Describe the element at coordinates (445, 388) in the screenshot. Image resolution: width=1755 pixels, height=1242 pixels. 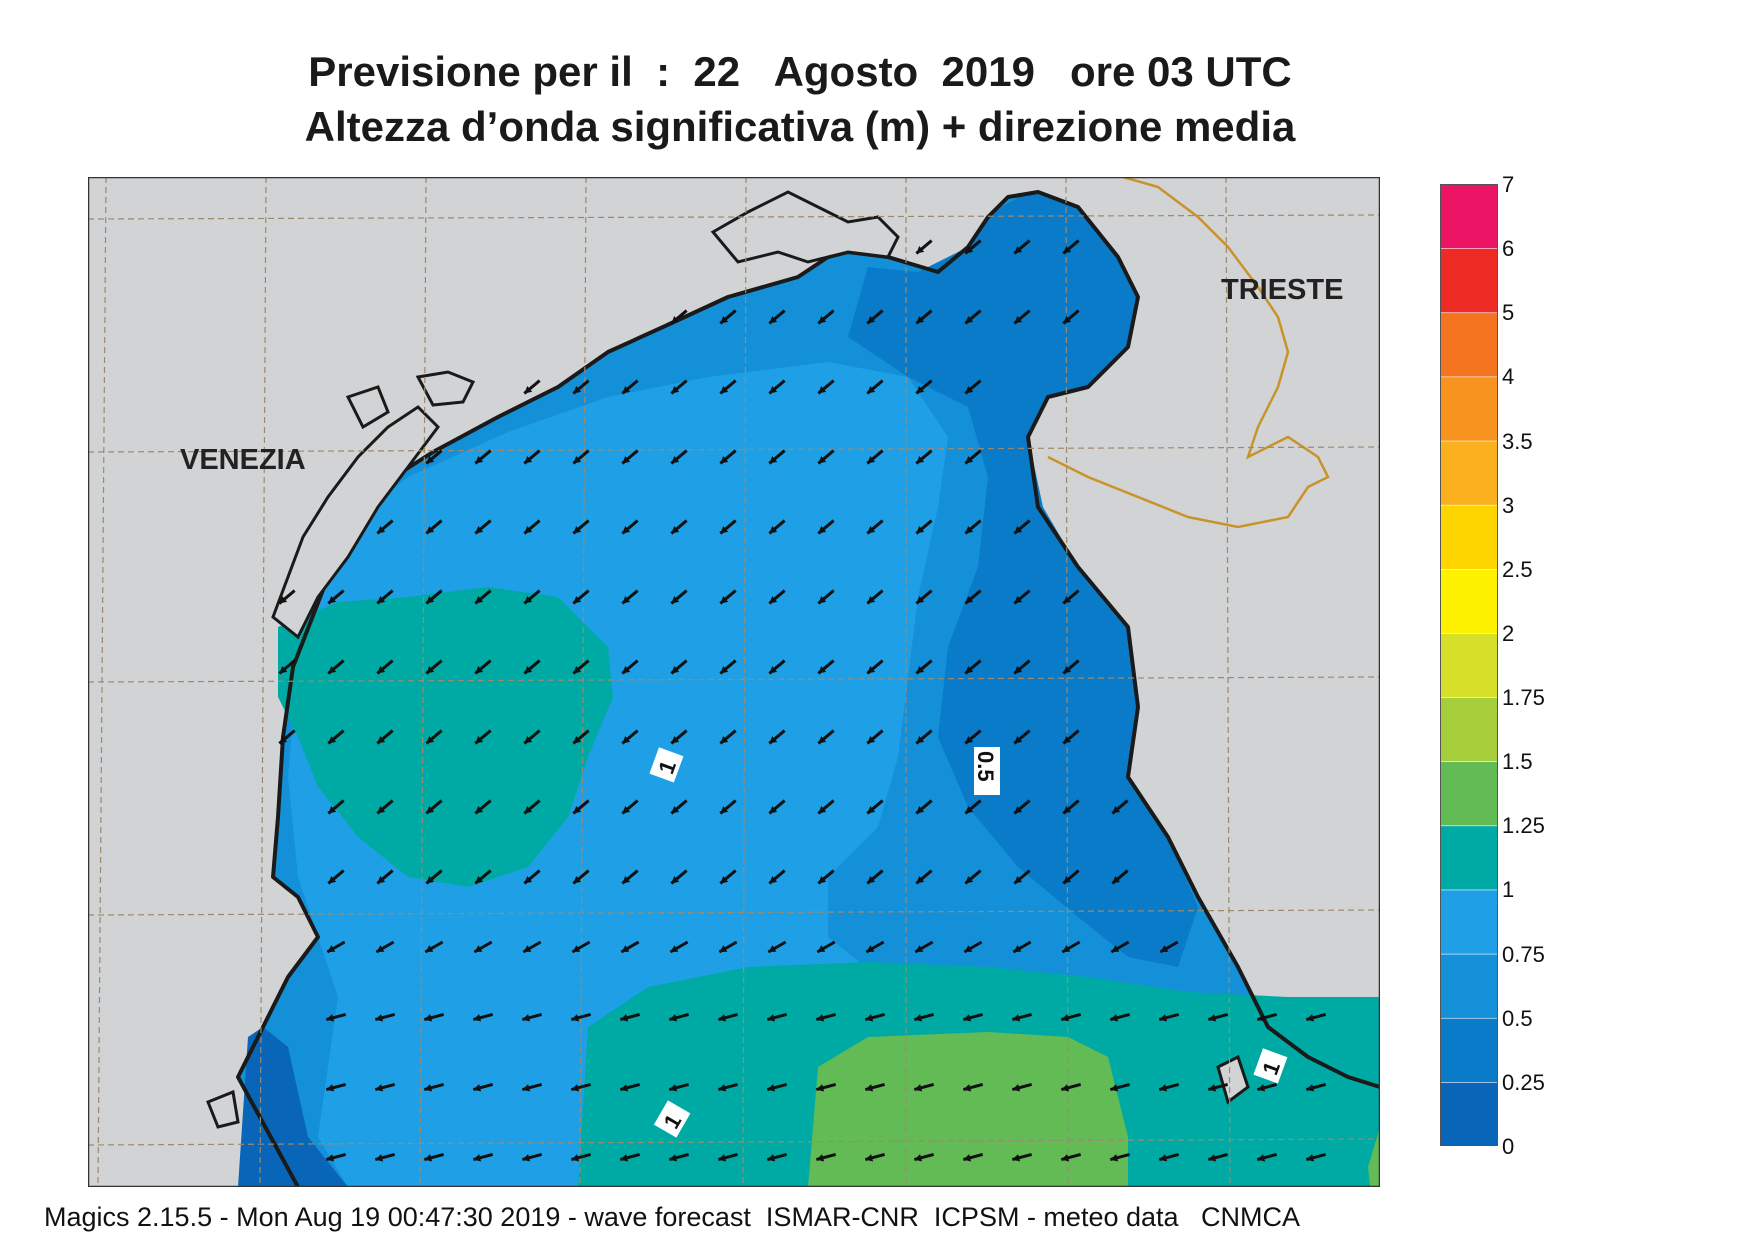
I see `lagoon-island` at that location.